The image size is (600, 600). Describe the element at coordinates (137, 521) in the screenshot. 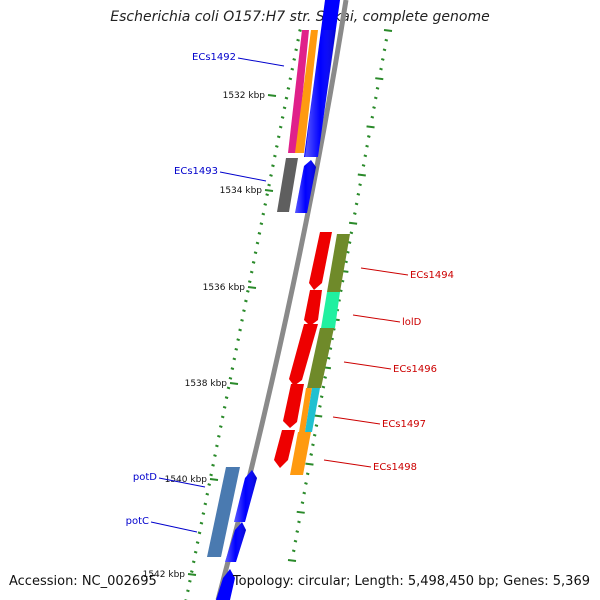

I see `gene-label-potC: potC` at that location.